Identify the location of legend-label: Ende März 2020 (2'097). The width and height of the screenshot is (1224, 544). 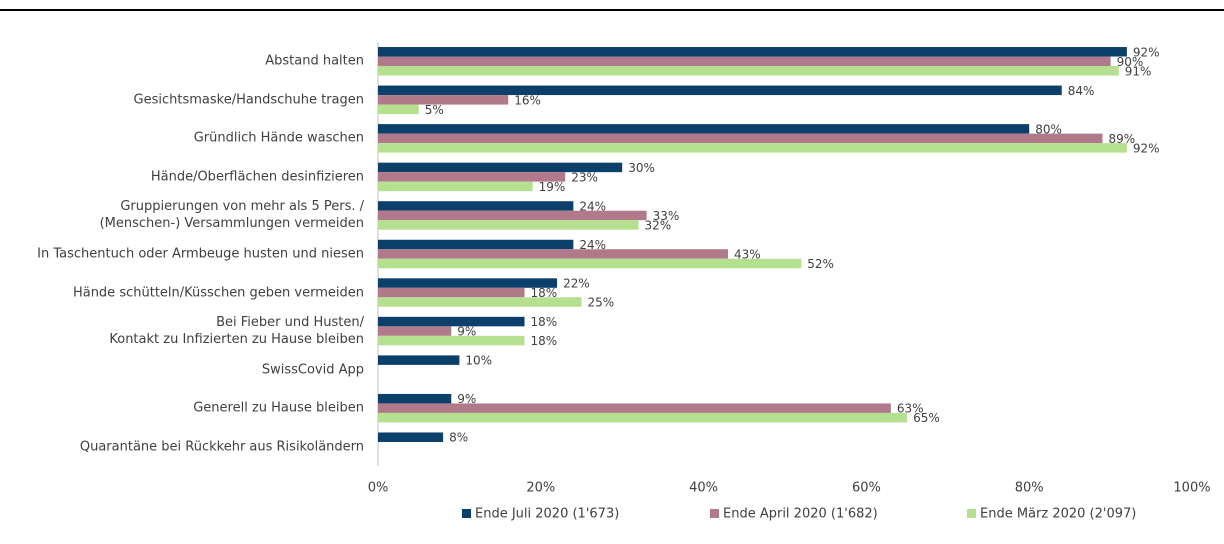
(1058, 514).